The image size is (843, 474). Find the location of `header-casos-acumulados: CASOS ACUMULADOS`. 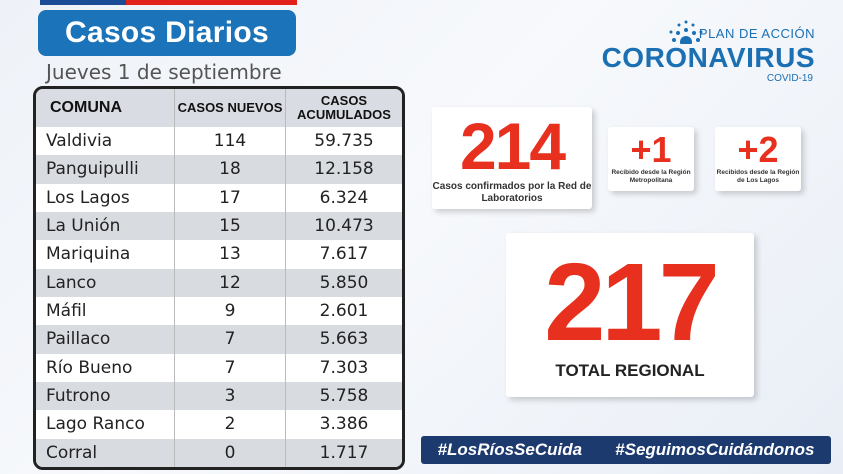

header-casos-acumulados: CASOS ACUMULADOS is located at coordinates (343, 108).